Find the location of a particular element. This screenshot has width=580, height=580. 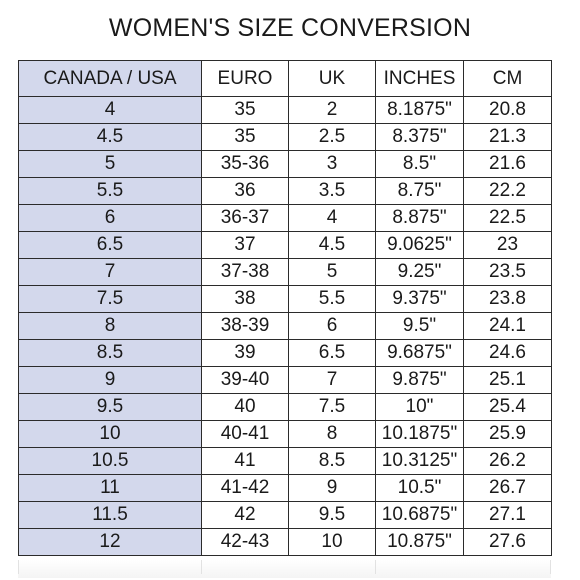

cell-canada-usa: 5 is located at coordinates (110, 164).